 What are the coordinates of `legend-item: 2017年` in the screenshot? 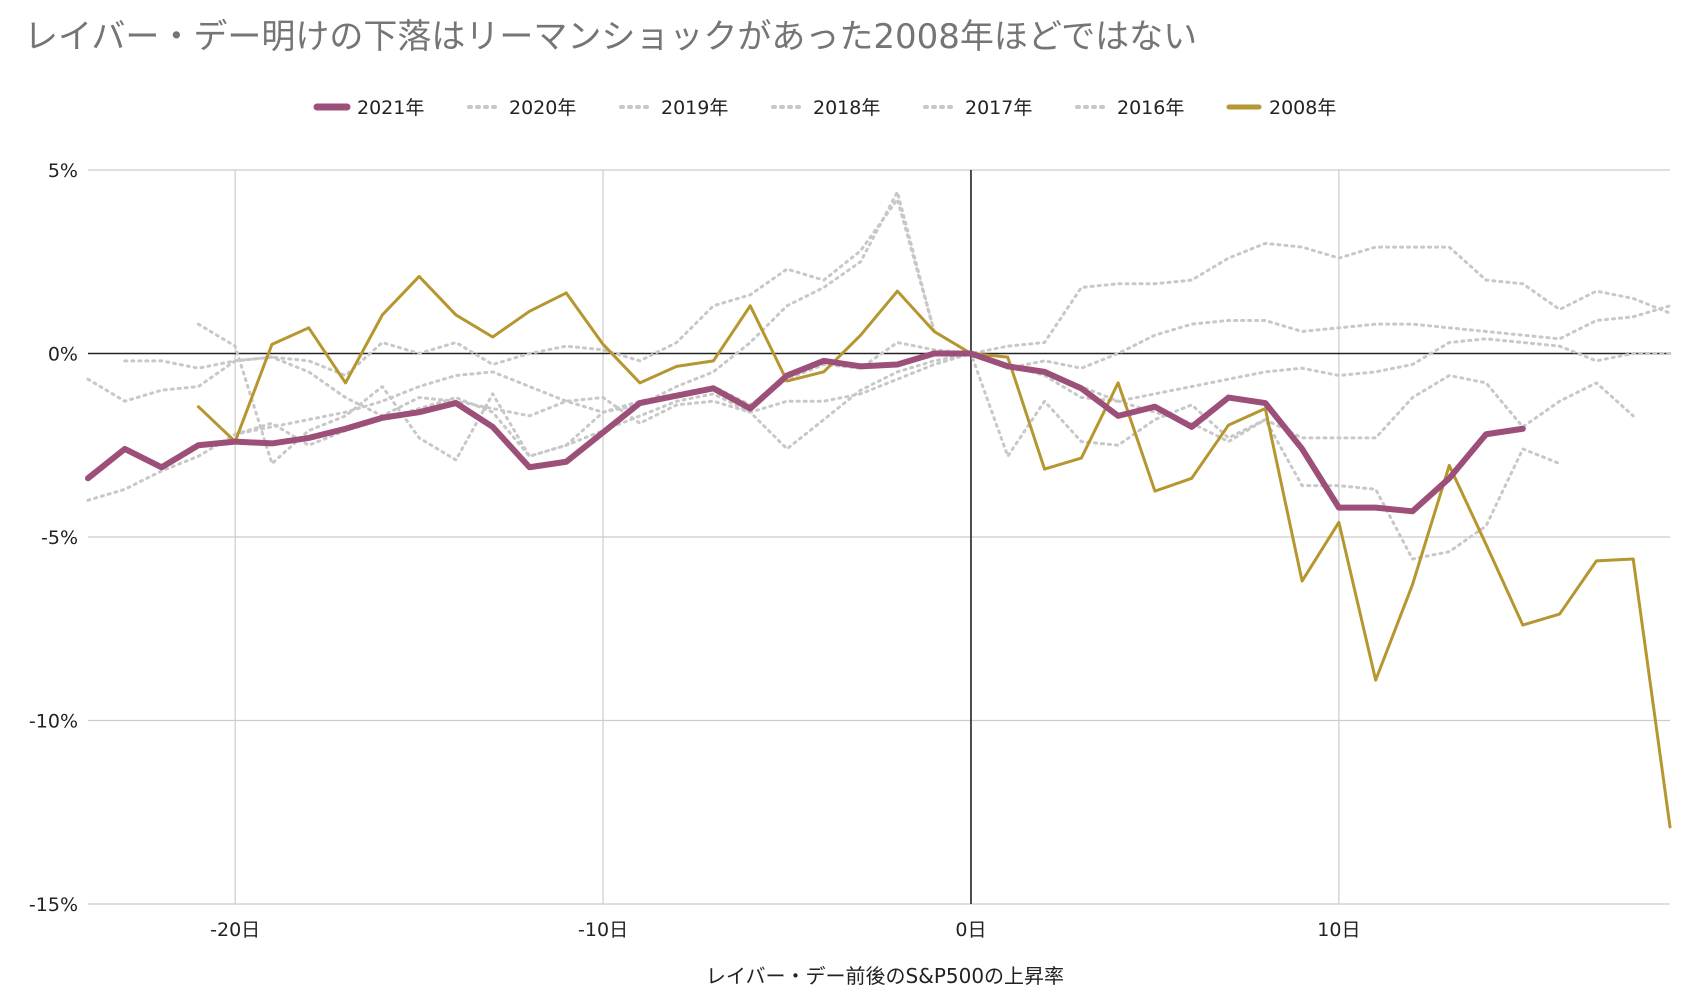 It's located at (977, 108).